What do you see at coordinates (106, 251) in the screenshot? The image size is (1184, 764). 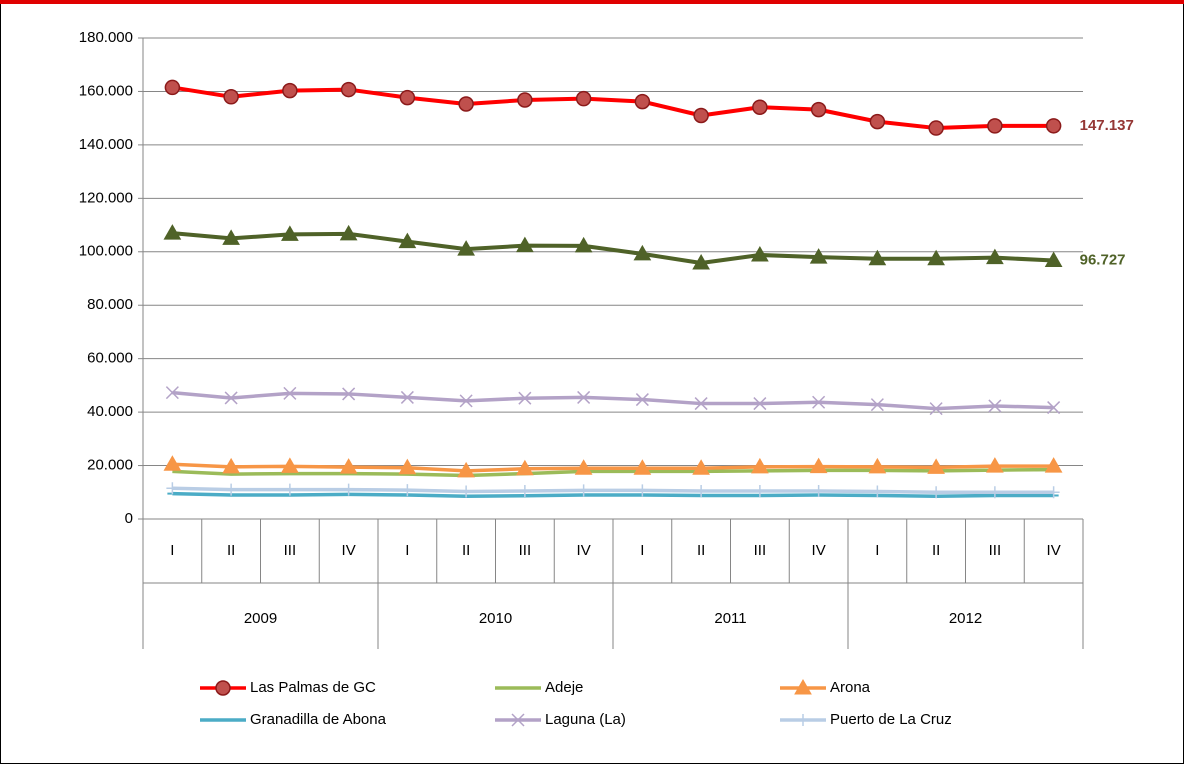 I see `y-tick-label: 100.000` at bounding box center [106, 251].